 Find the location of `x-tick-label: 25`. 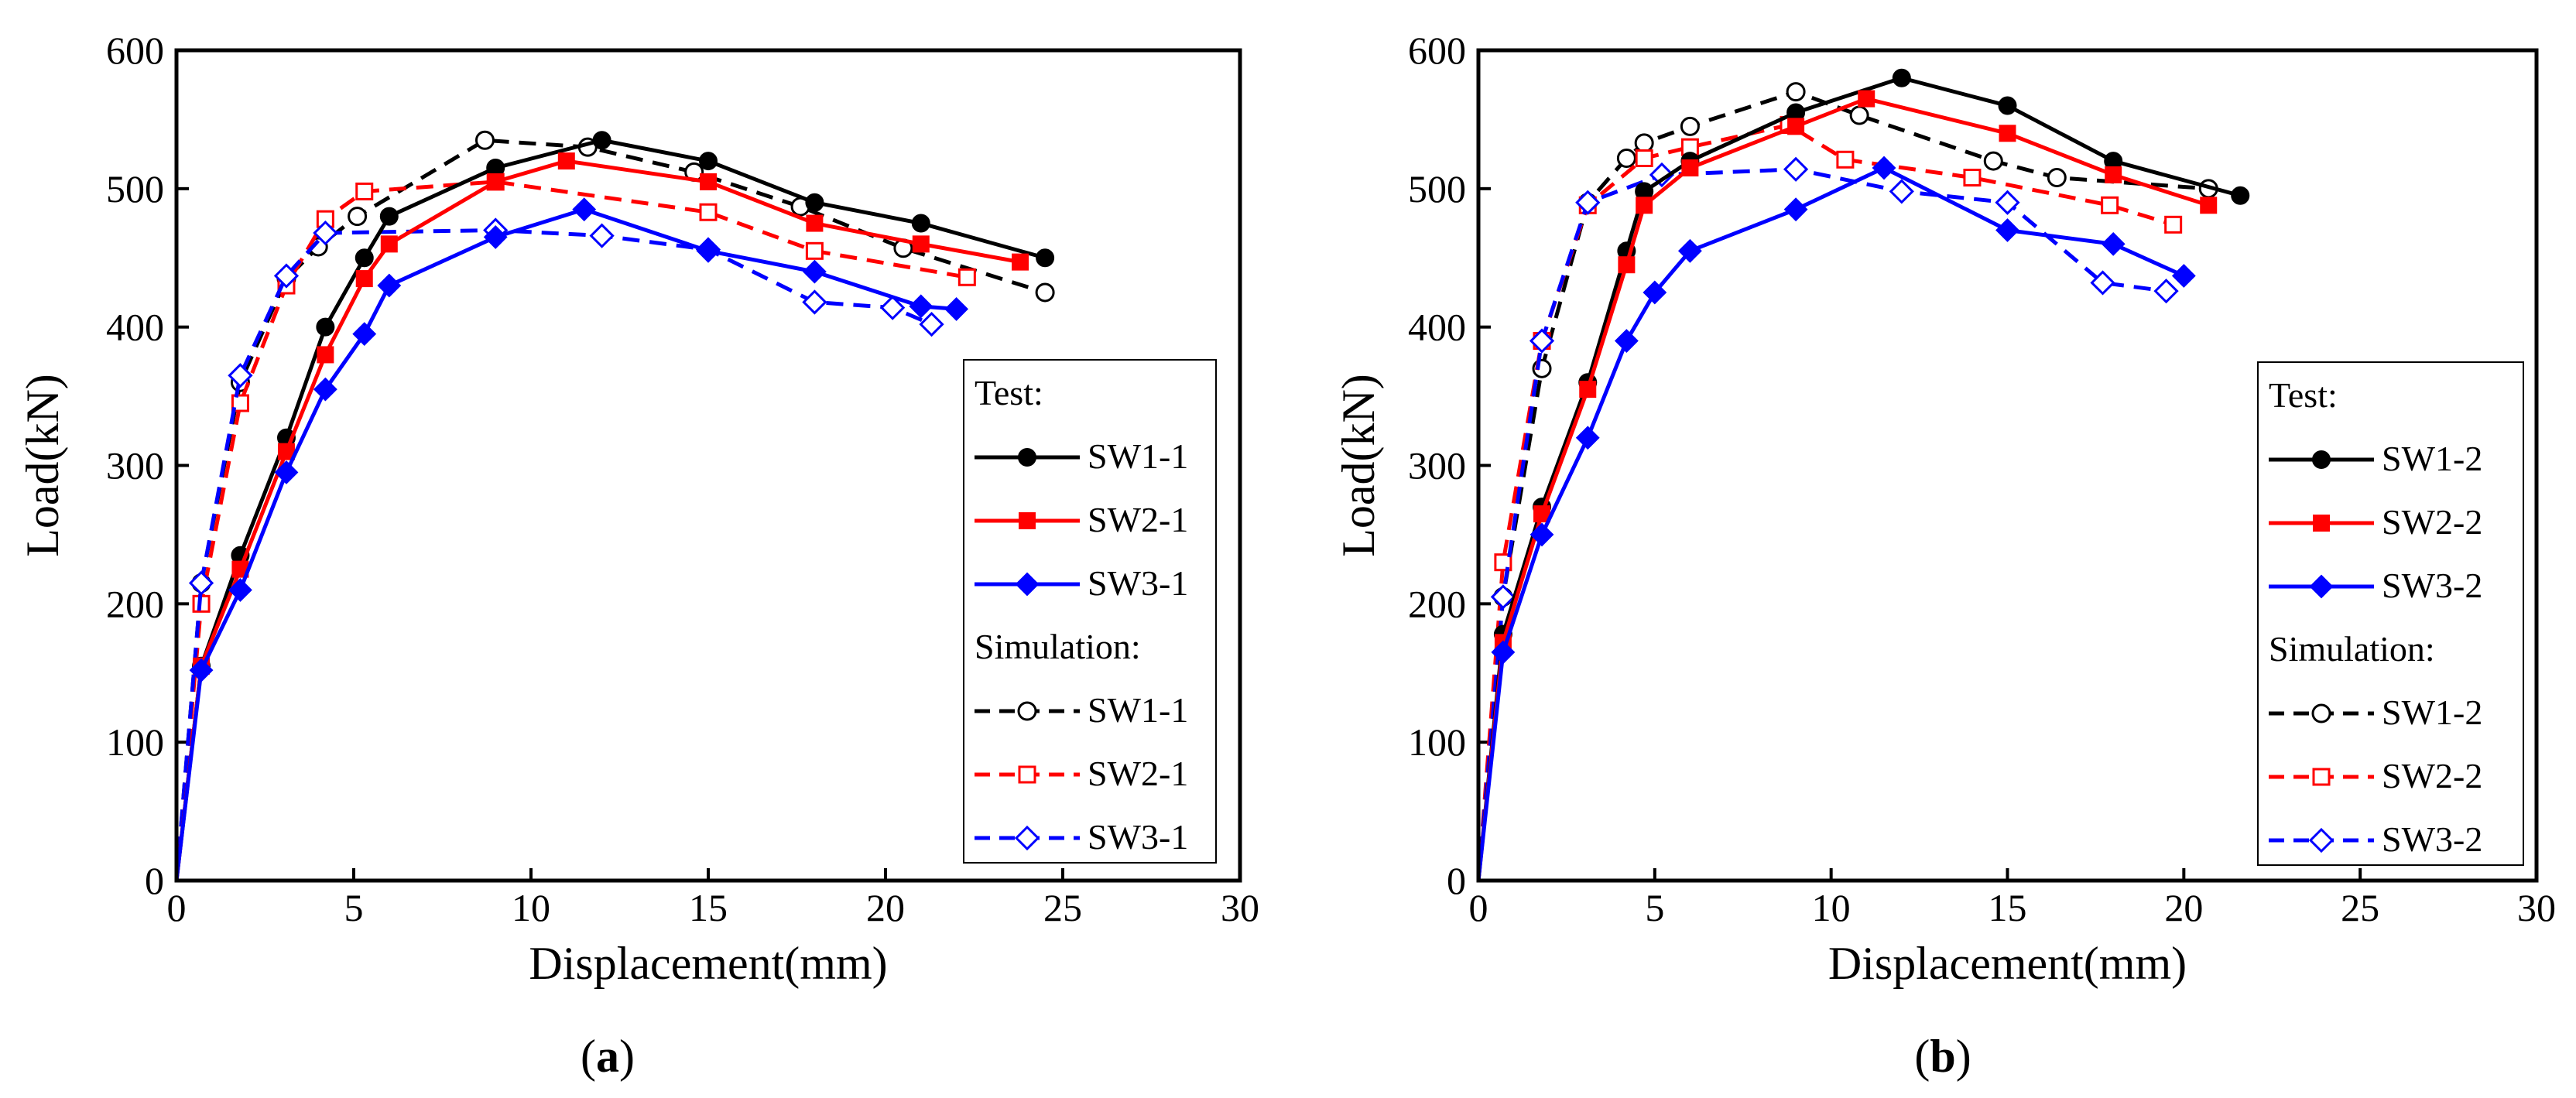

x-tick-label: 25 is located at coordinates (1062, 907).